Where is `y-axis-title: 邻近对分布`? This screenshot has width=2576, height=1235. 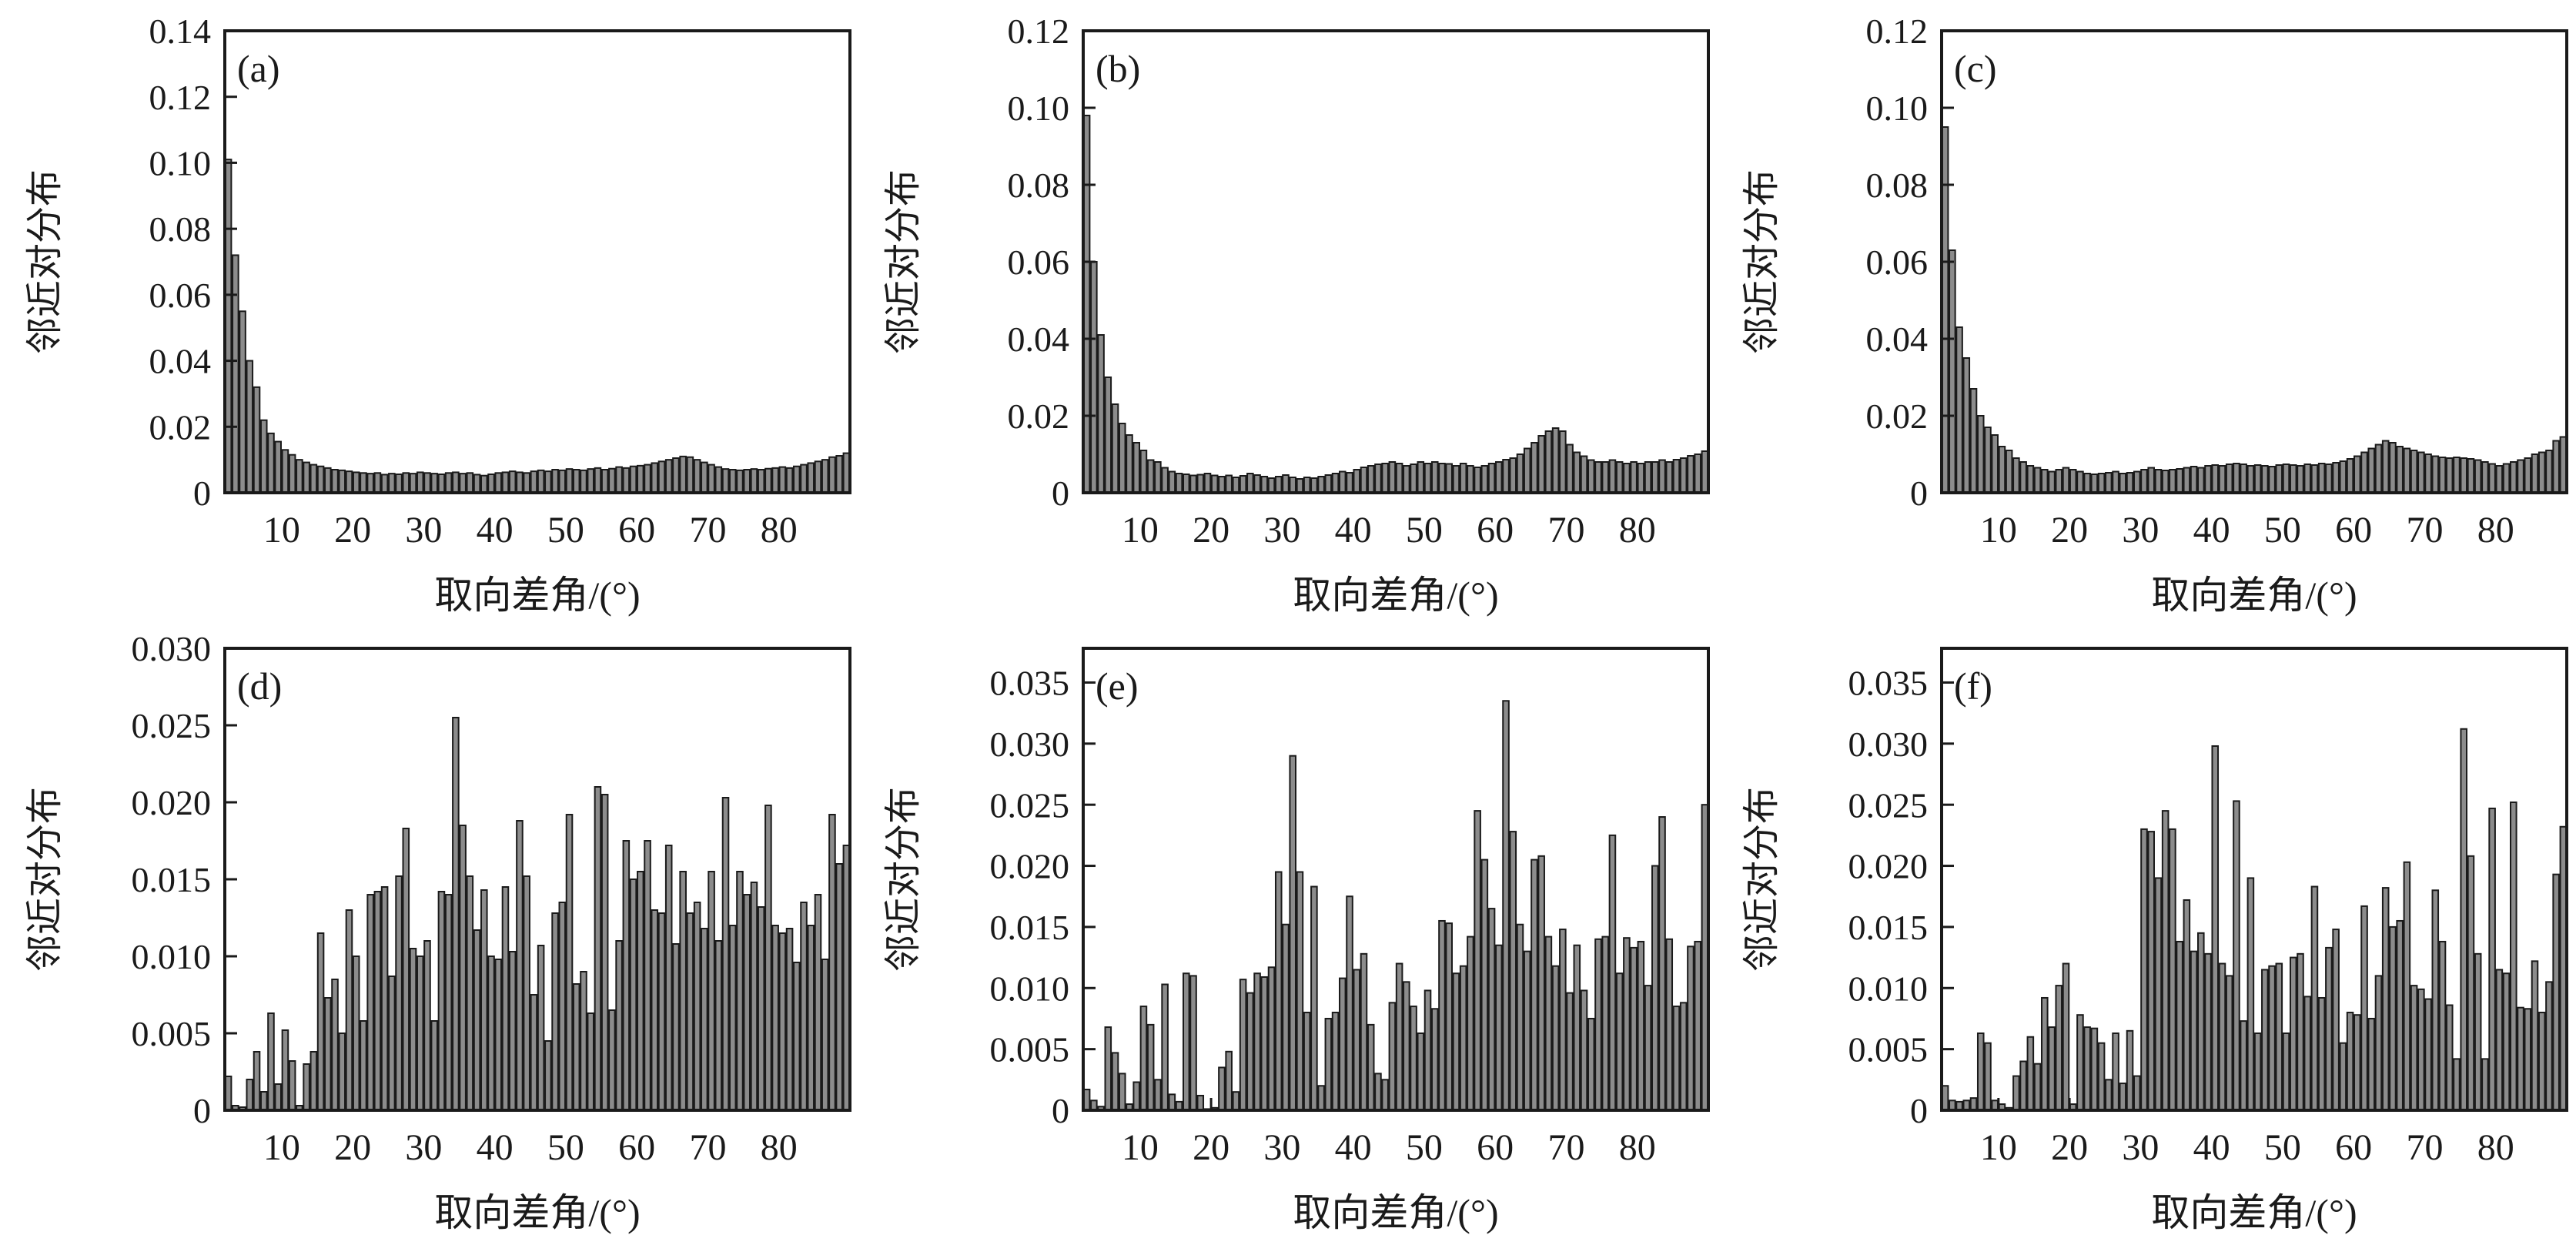
y-axis-title: 邻近对分布 is located at coordinates (903, 261).